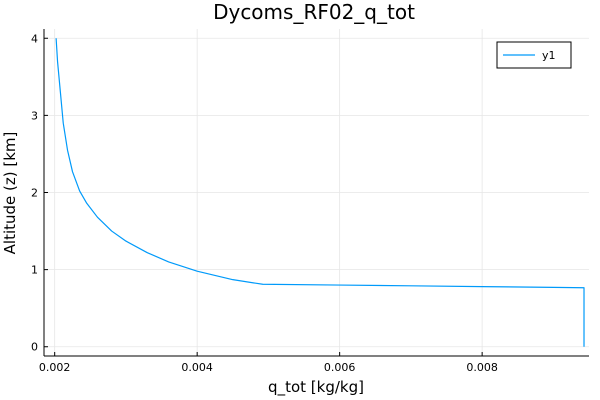 This screenshot has height=400, width=600. I want to click on x-tick-label: 0.008, so click(482, 367).